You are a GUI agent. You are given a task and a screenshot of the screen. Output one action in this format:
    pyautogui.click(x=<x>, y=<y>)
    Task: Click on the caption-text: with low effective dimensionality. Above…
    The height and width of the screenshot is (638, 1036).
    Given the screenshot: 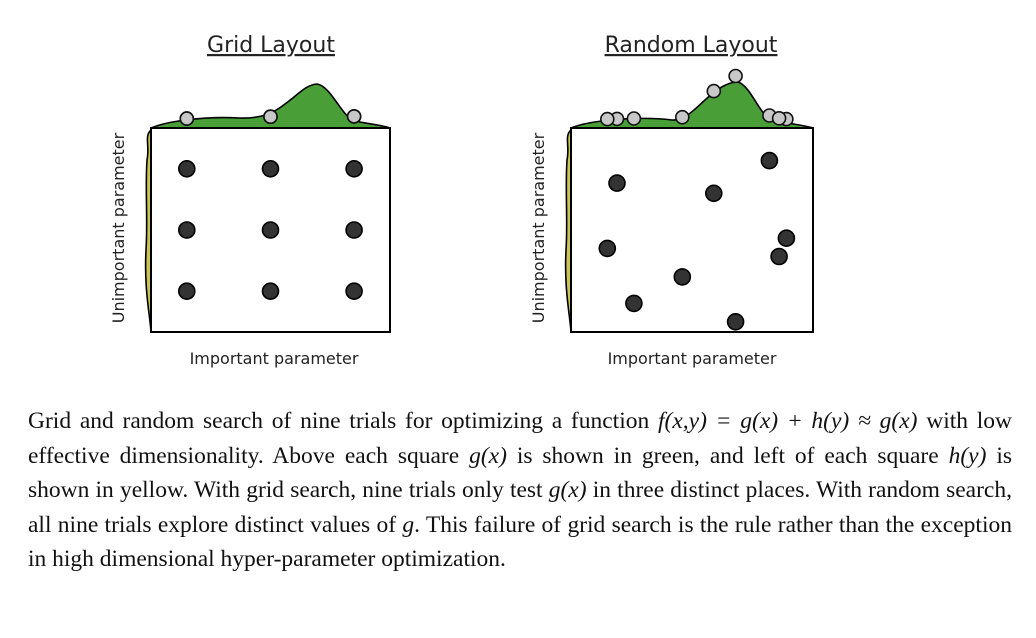 What is the action you would take?
    pyautogui.click(x=520, y=438)
    